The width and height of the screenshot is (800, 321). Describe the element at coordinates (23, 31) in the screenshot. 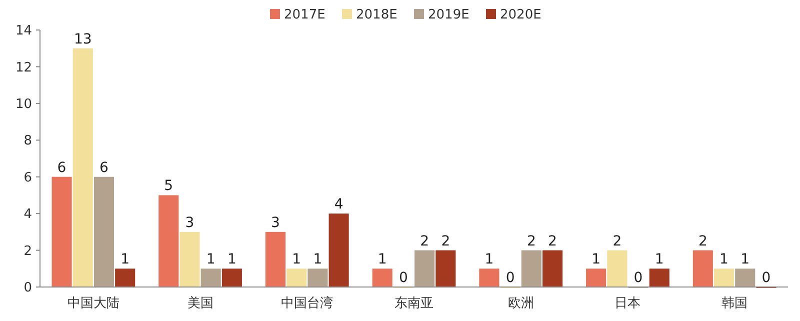

I see `y-tick-label: 14` at that location.